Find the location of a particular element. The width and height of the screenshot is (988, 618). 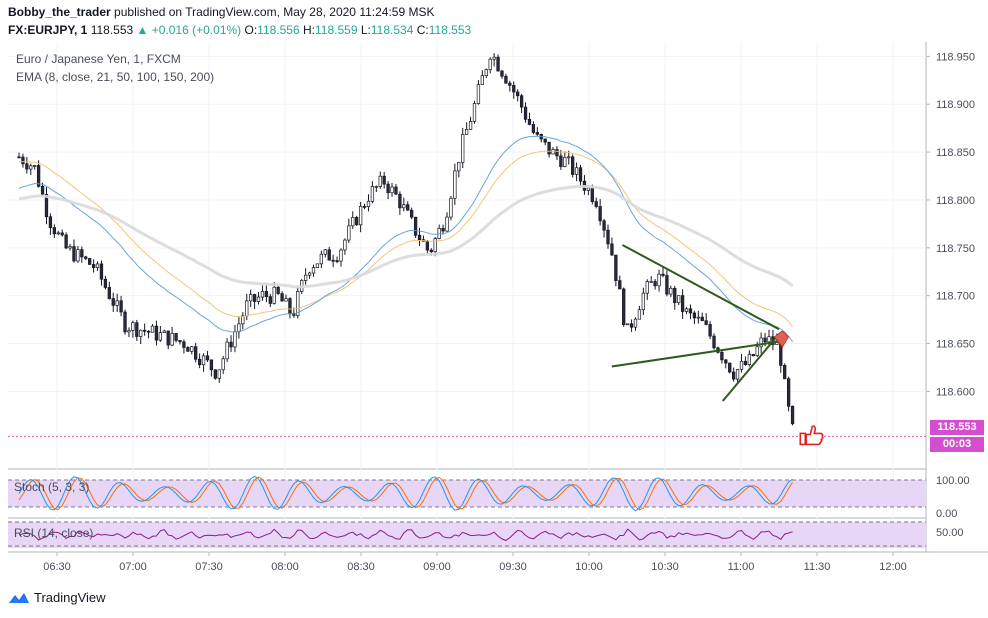

stoch-legend: Stoch (5, 3, 3) is located at coordinates (52, 487).